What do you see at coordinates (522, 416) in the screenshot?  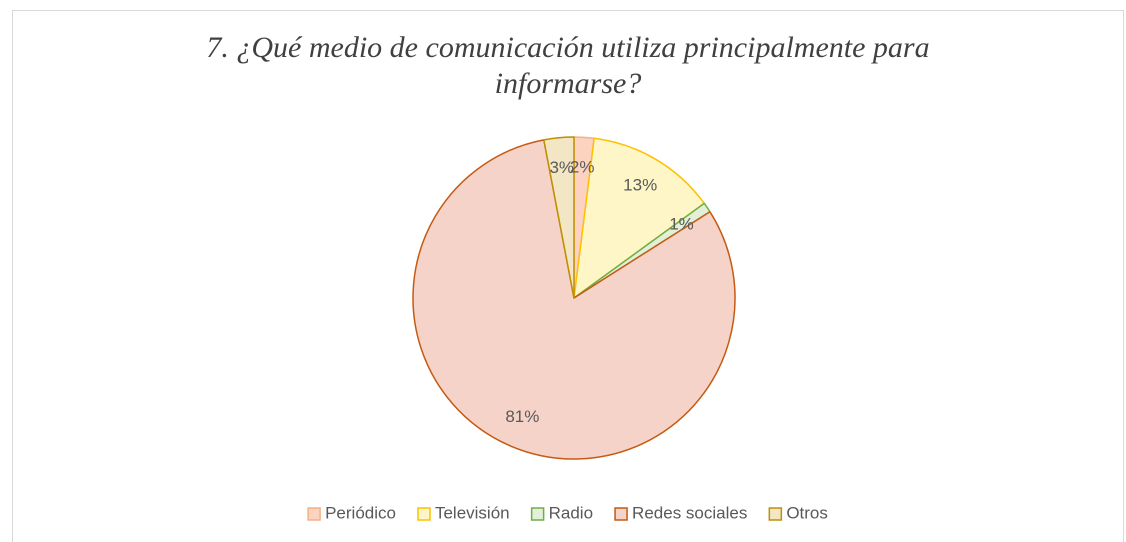 I see `data-label: 81%` at bounding box center [522, 416].